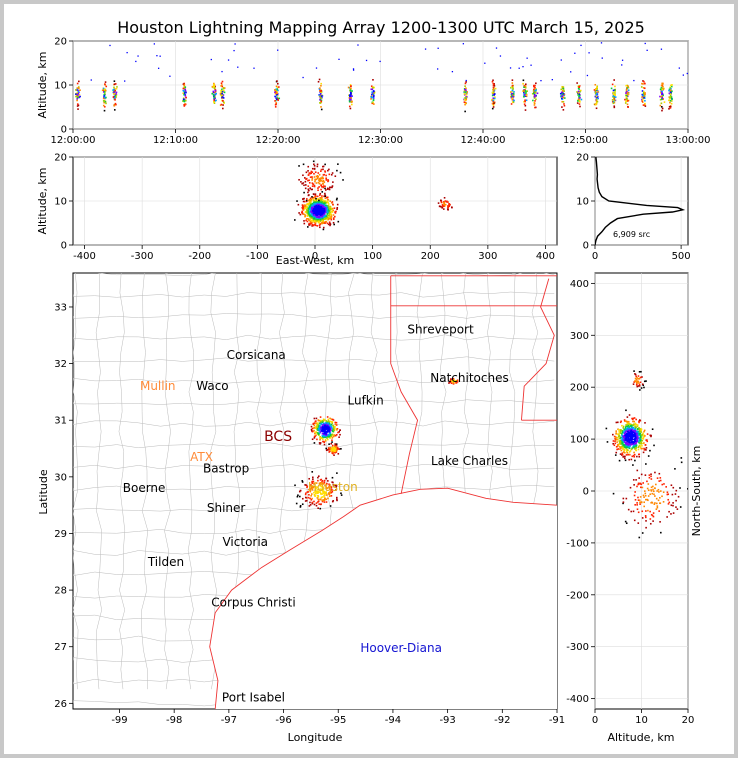 The height and width of the screenshot is (758, 738). I want to click on map-ylabel: Latitude, so click(43, 492).